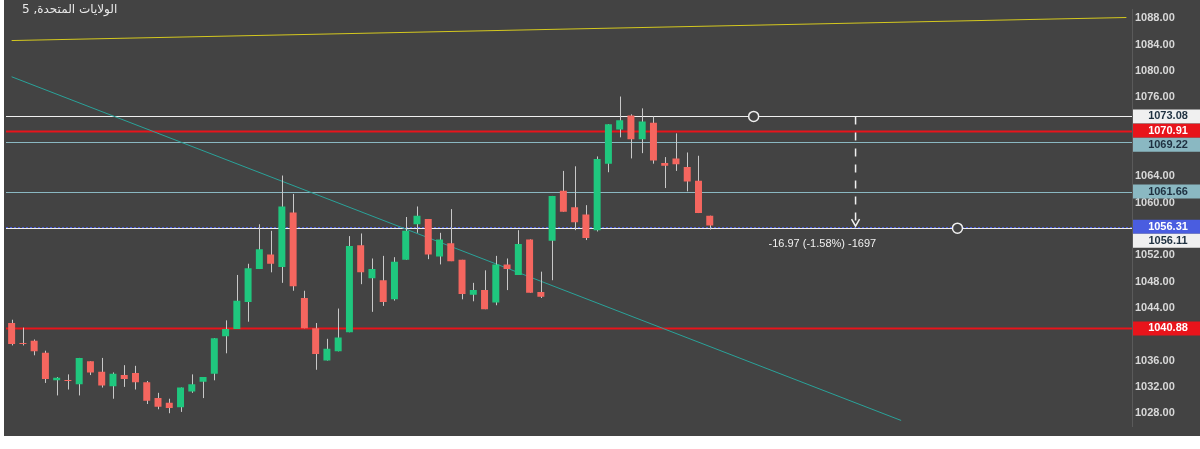 The width and height of the screenshot is (1200, 449). What do you see at coordinates (1155, 201) in the screenshot?
I see `y-tick-label: 1060.00` at bounding box center [1155, 201].